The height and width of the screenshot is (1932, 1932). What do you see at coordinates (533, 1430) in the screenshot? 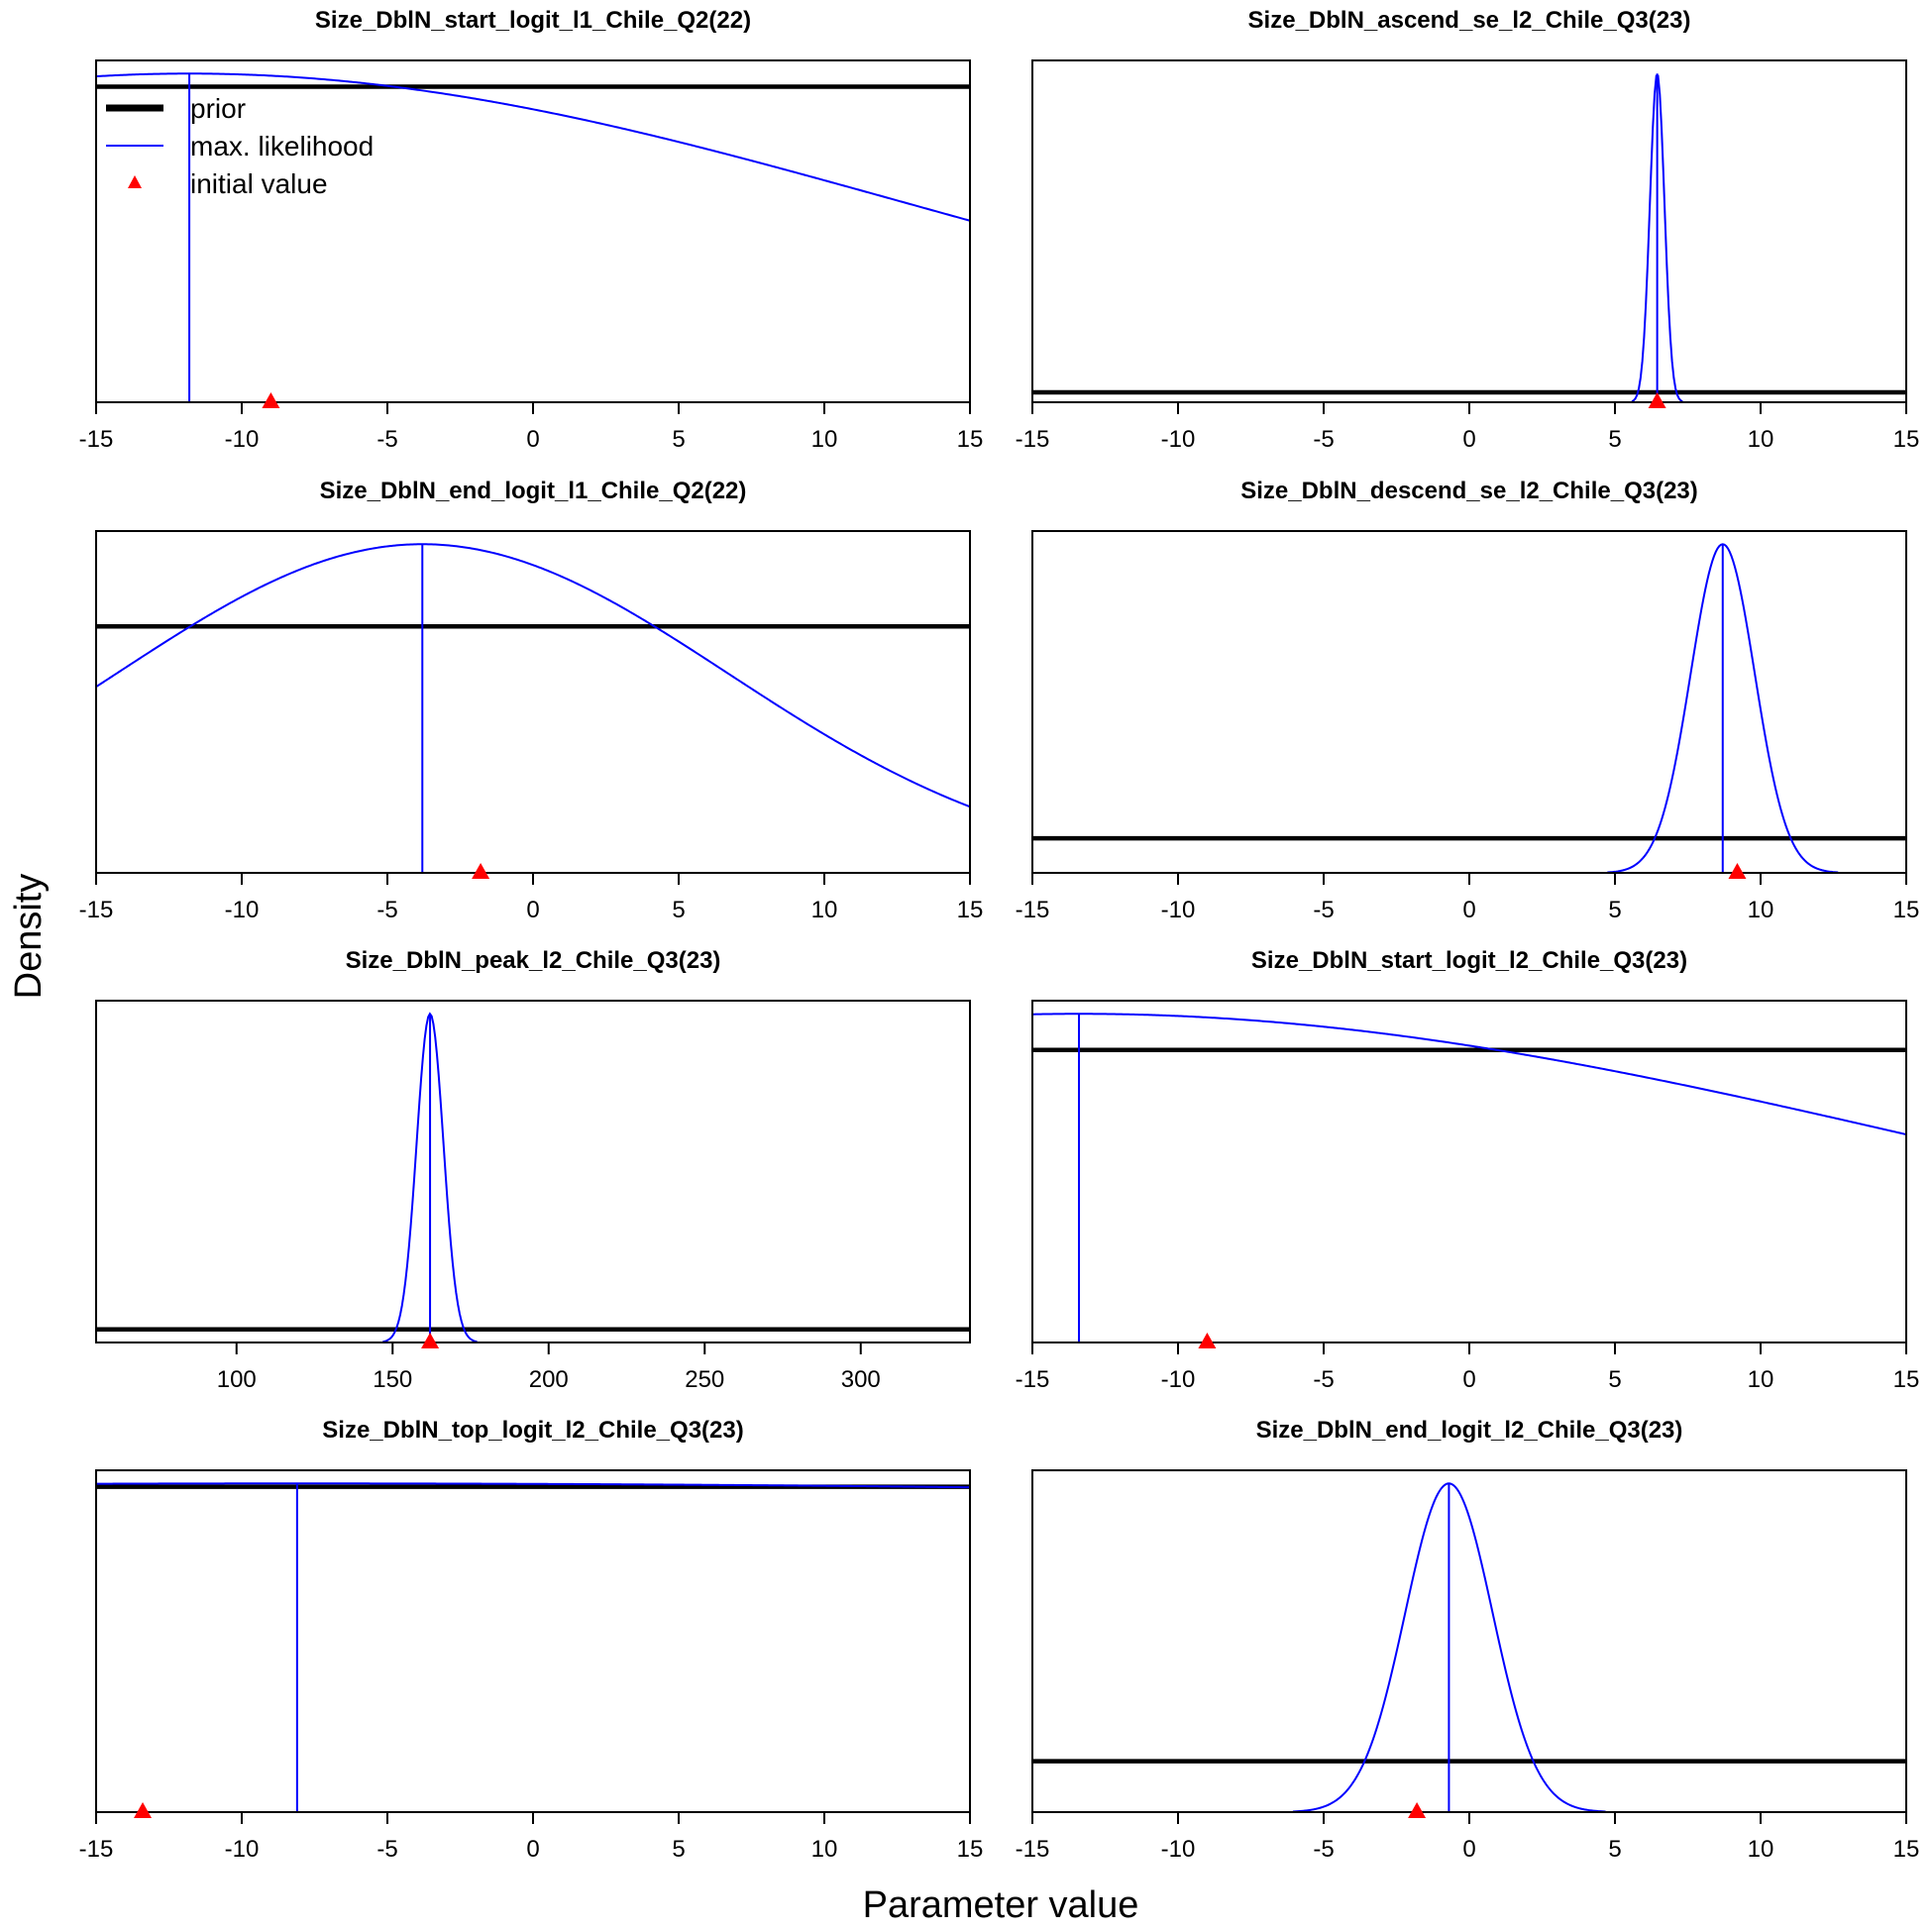
I see `panel-title: Size_DblN_top_logit_l2_Chile_Q3(23)` at bounding box center [533, 1430].